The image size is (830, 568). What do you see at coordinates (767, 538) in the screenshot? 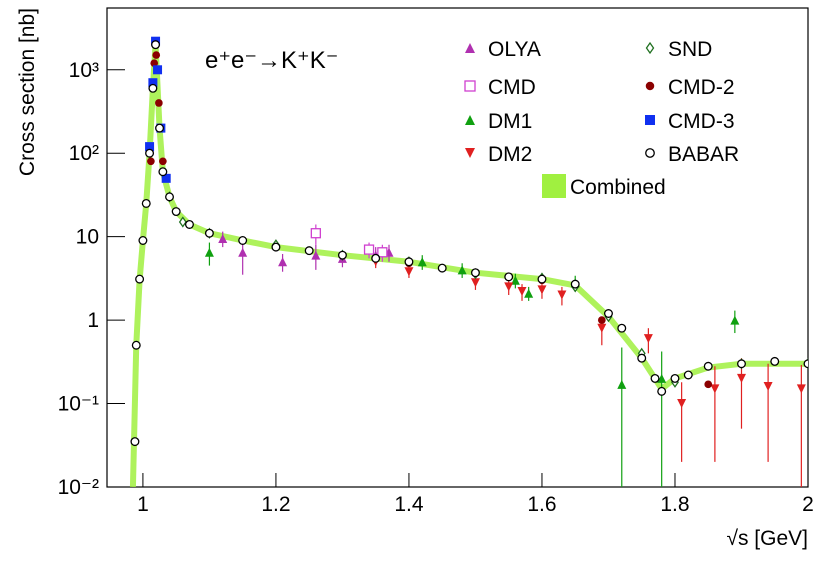
I see `x-axis-label: √s [GeV]` at bounding box center [767, 538].